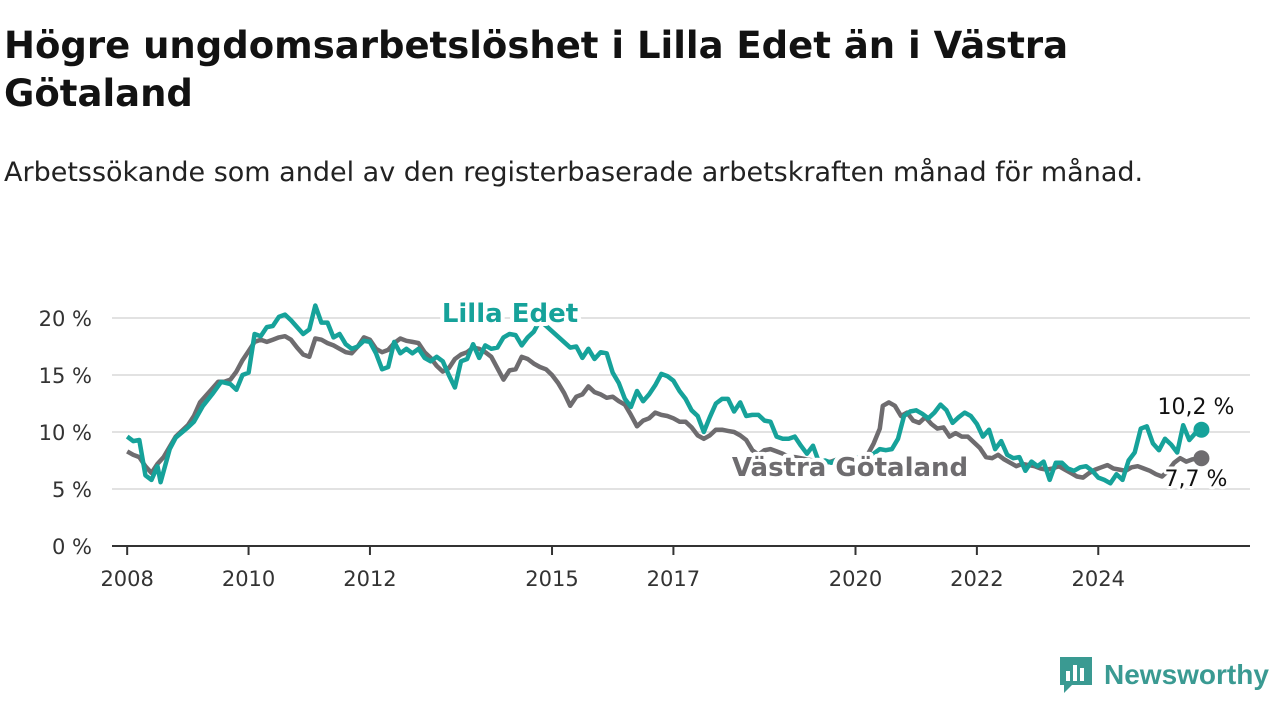 The height and width of the screenshot is (720, 1280). What do you see at coordinates (72, 547) in the screenshot?
I see `y-tick-label: 0 %` at bounding box center [72, 547].